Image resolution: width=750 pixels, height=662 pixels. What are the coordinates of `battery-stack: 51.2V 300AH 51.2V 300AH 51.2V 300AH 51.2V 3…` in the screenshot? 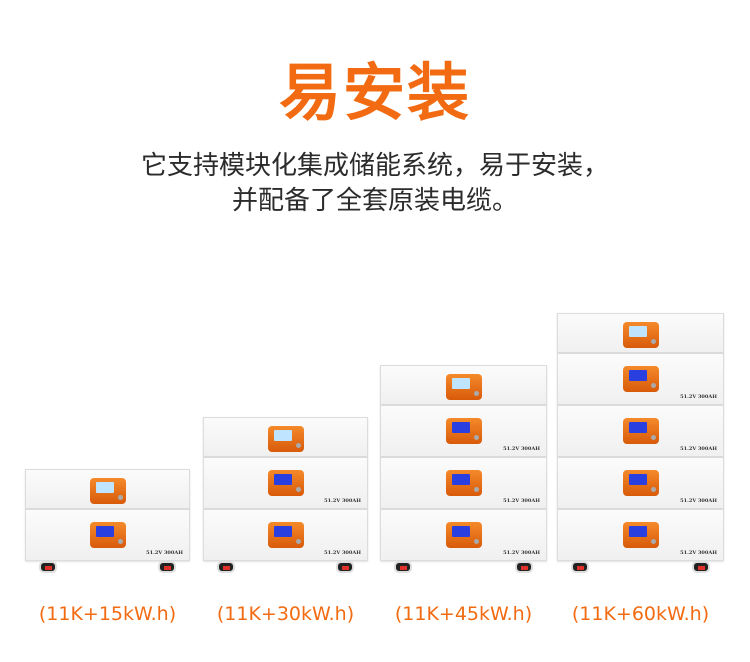 It's located at (640, 444).